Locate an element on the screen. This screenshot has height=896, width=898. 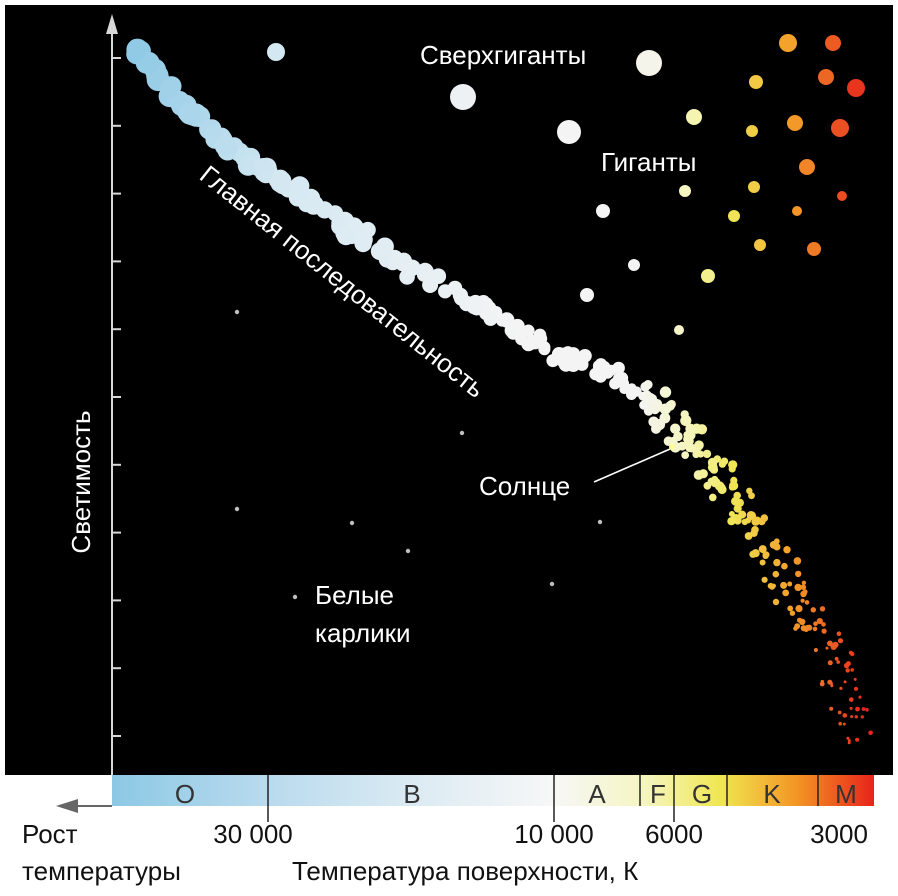
spectral-class-A: A is located at coordinates (597, 794).